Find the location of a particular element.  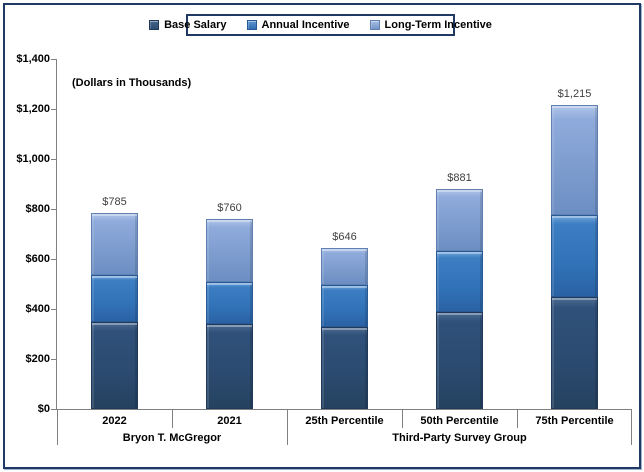

legend-item: Annual Incentive is located at coordinates (298, 25).